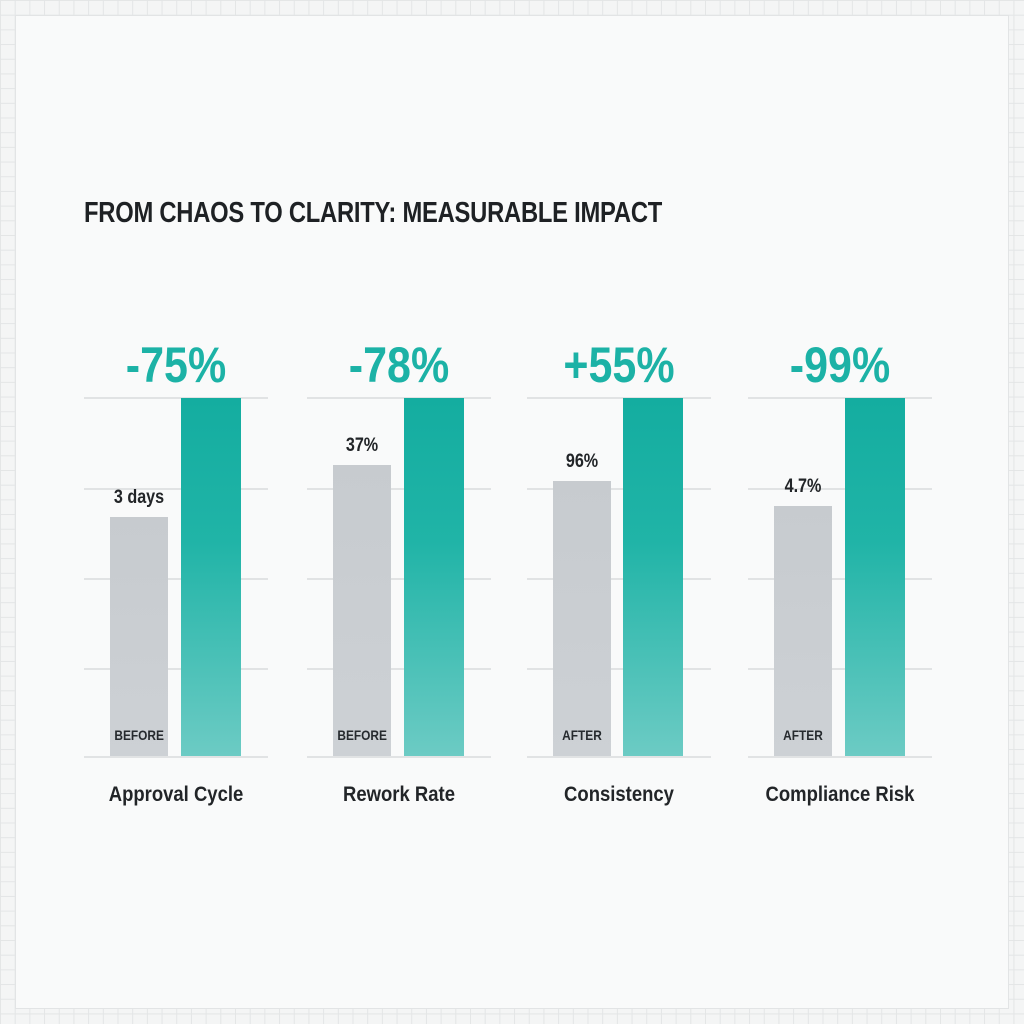 The width and height of the screenshot is (1024, 1024). Describe the element at coordinates (619, 794) in the screenshot. I see `category-label: Consistency` at that location.